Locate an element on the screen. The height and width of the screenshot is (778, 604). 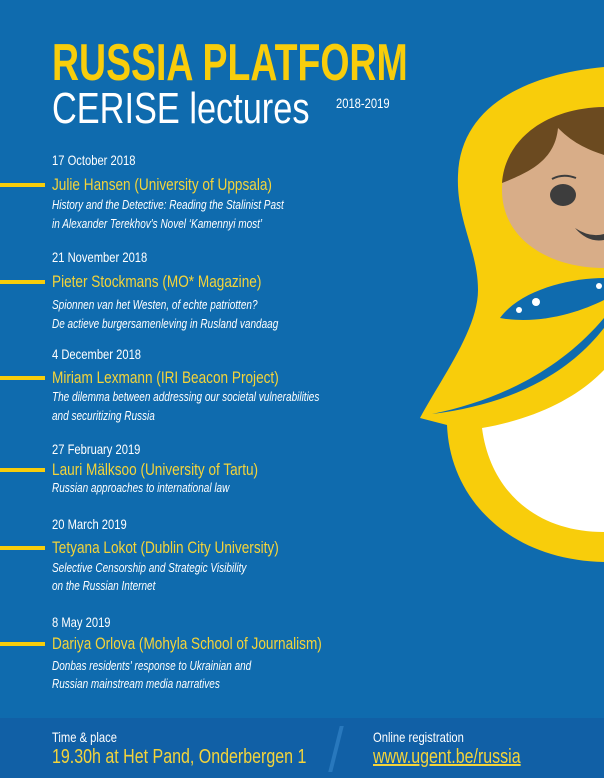
lecture-speaker: Pieter Stockmans (MO* Magazine) is located at coordinates (183, 282).